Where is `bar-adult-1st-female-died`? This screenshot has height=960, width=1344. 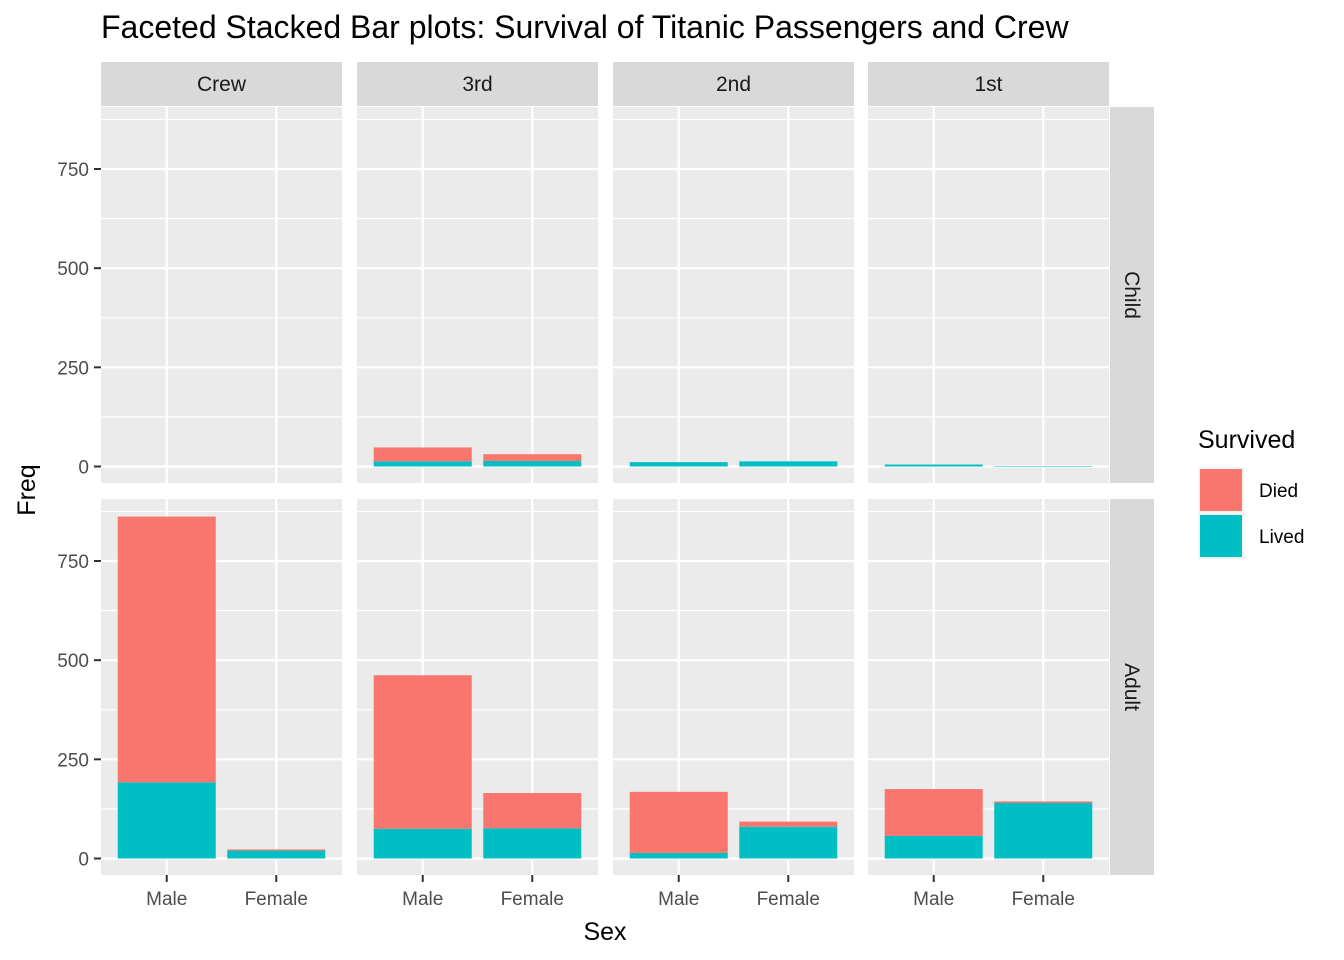 bar-adult-1st-female-died is located at coordinates (1043, 802).